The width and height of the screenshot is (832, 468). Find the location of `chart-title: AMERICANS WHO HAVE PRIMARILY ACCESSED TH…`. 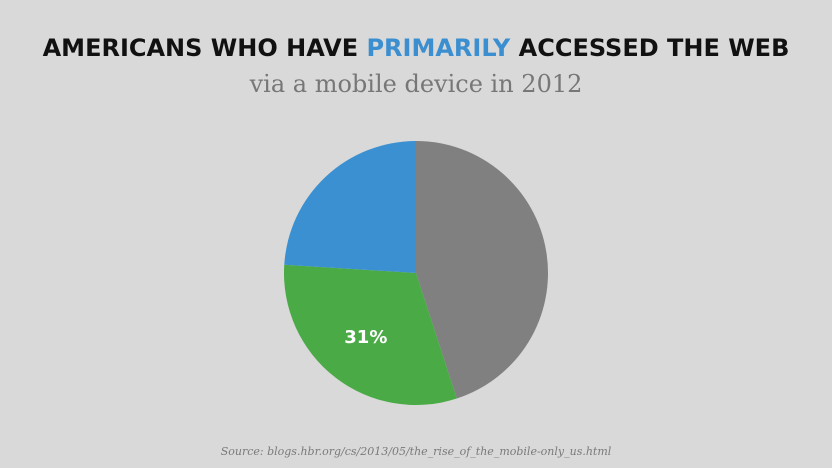

chart-title: AMERICANS WHO HAVE PRIMARILY ACCESSED TH… is located at coordinates (416, 48).